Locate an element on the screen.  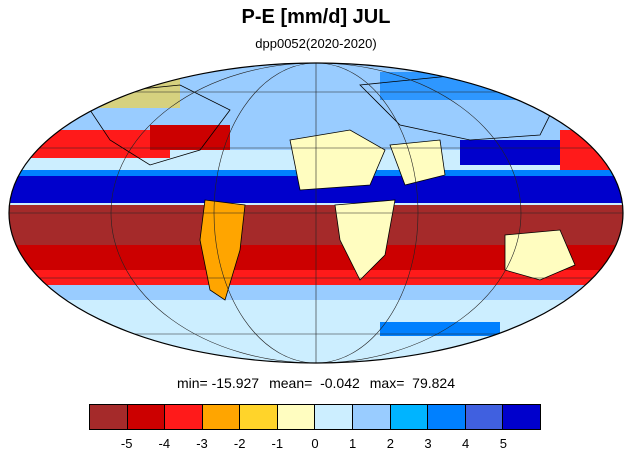
colorbar-tick-label: -4 is located at coordinates (164, 443).